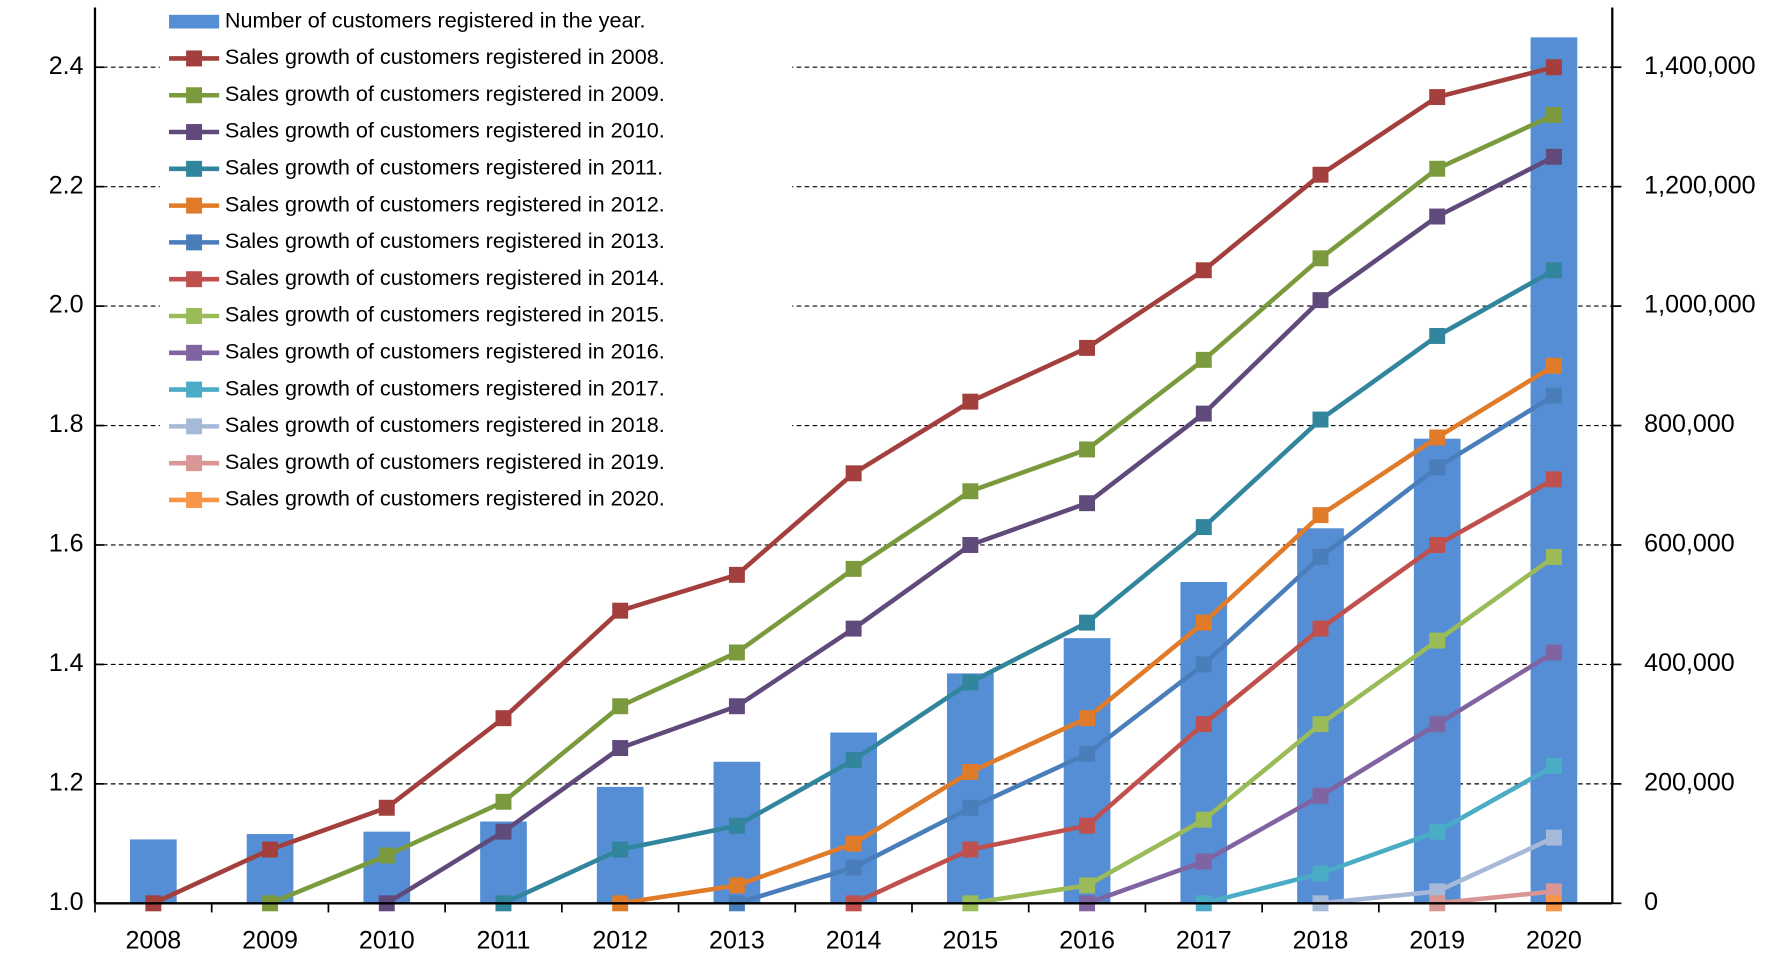  I want to click on y2-tick-label: 400,000, so click(1689, 663).